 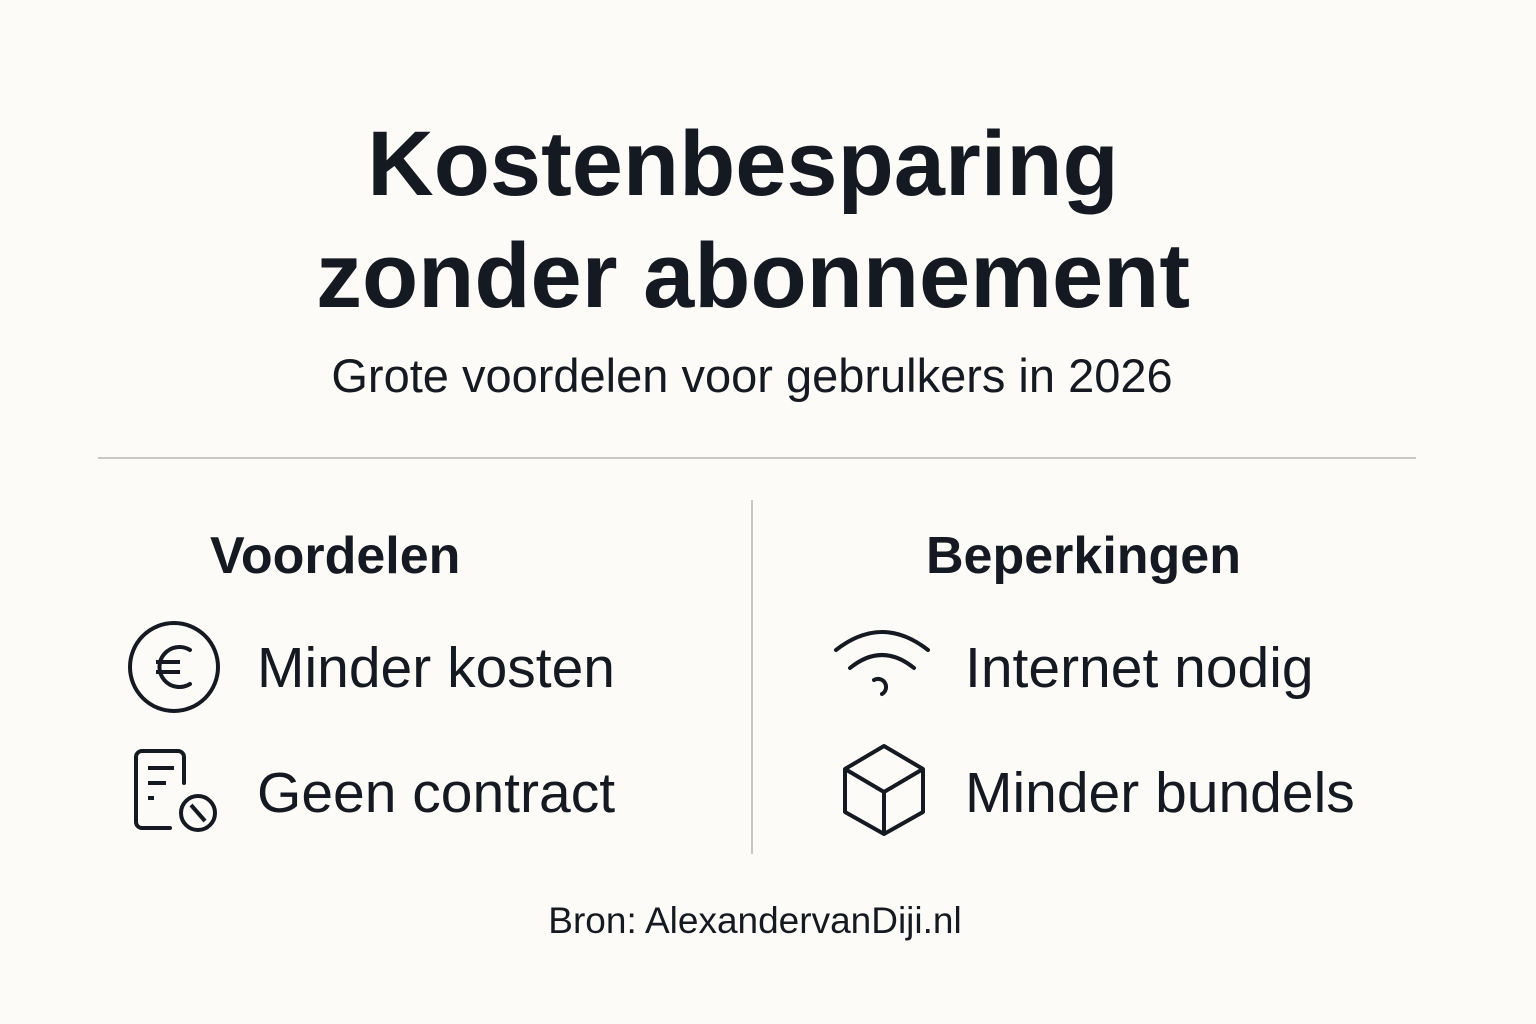 I want to click on title-line-2: zonder abonnement, so click(x=753, y=276).